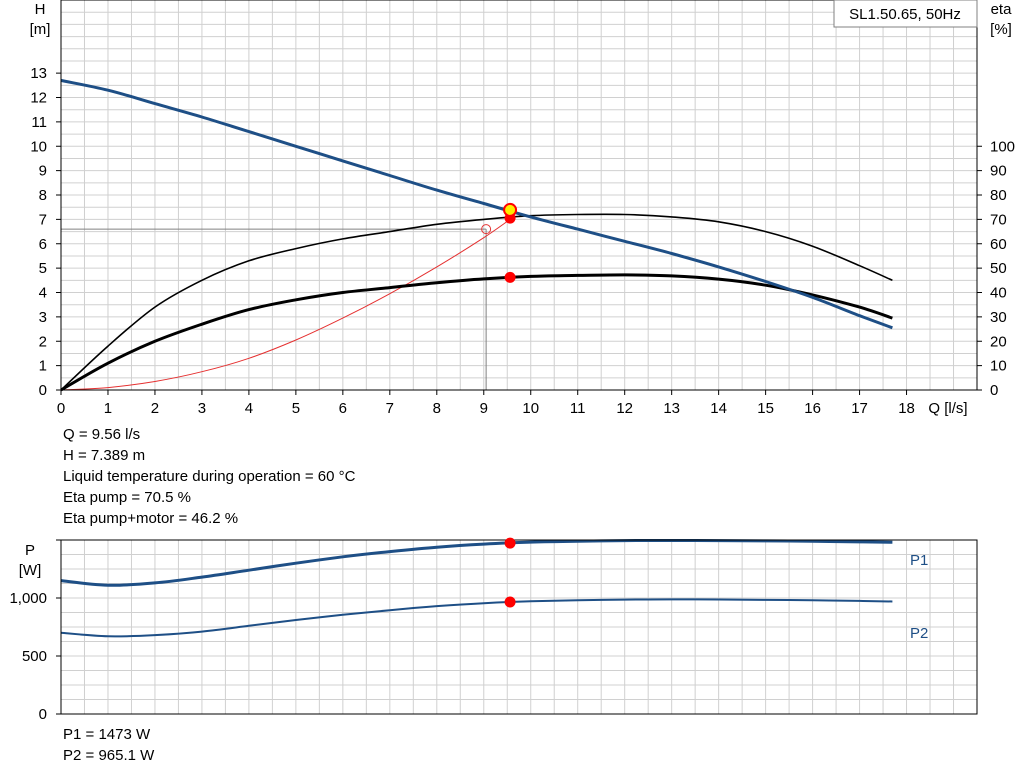  I want to click on readout-eta-pump: Eta pump = 70.5 %, so click(127, 497).